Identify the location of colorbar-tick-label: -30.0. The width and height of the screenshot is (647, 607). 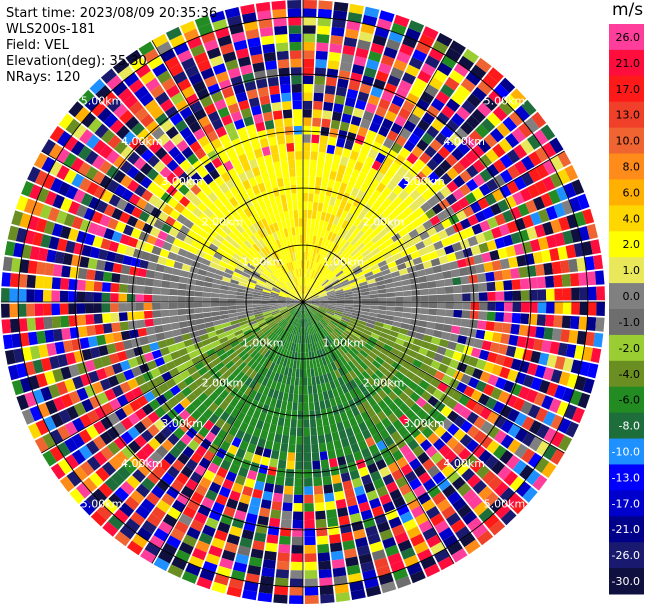
(626, 581).